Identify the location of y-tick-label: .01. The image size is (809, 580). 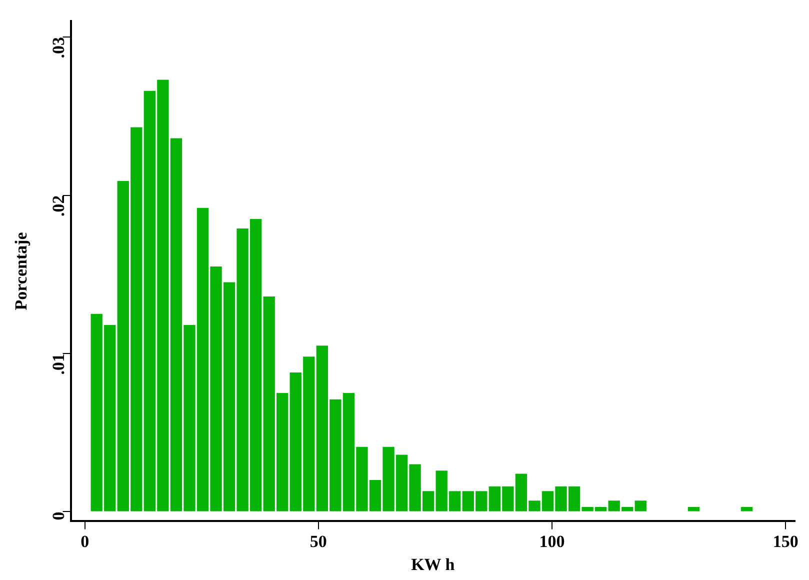
(58, 364).